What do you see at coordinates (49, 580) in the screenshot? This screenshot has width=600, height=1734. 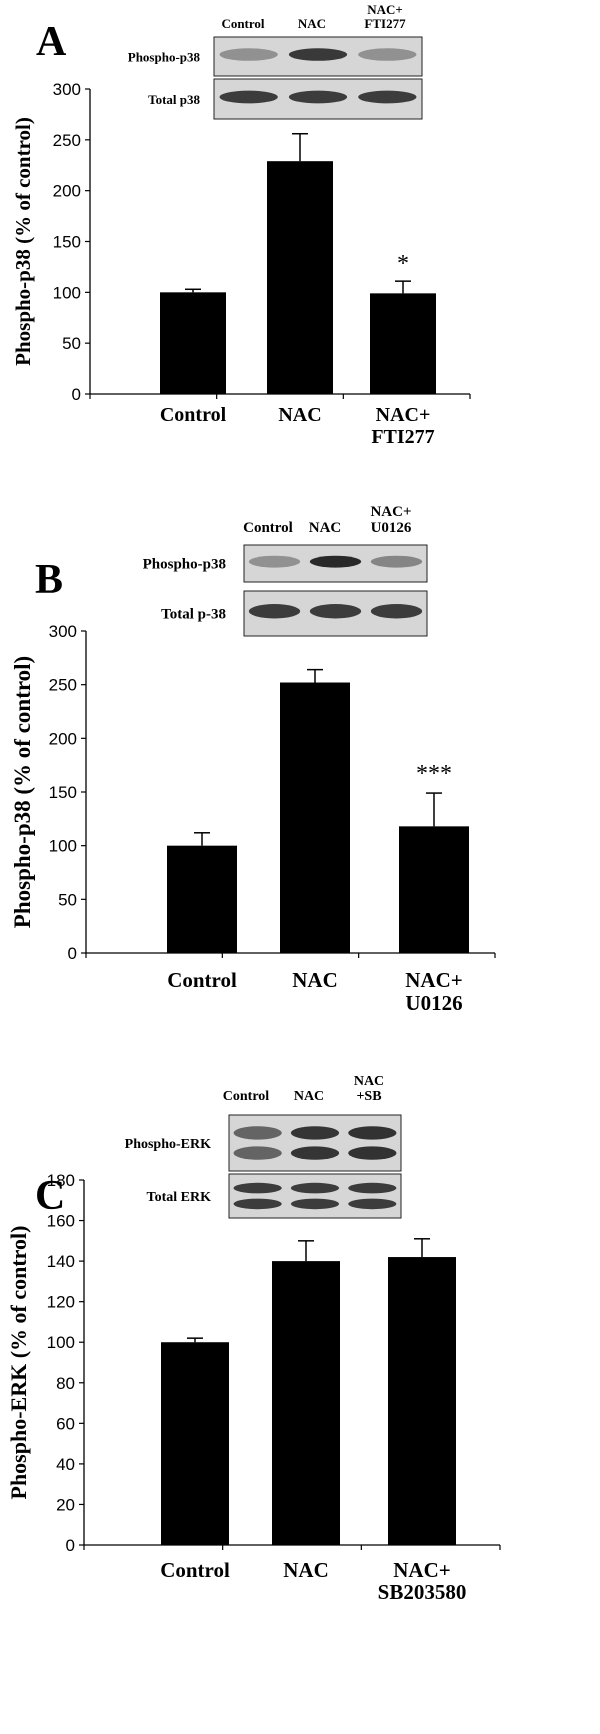 I see `panel-letter: B` at bounding box center [49, 580].